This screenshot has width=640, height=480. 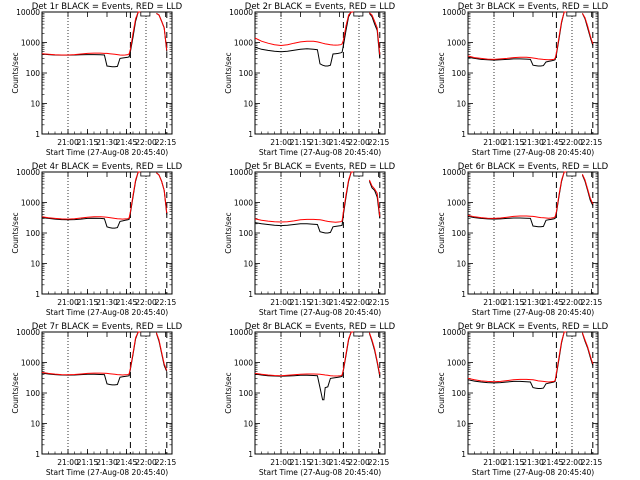 I want to click on panel-title: Det 3r BLACK = Events, RED = LLD, so click(x=533, y=7).